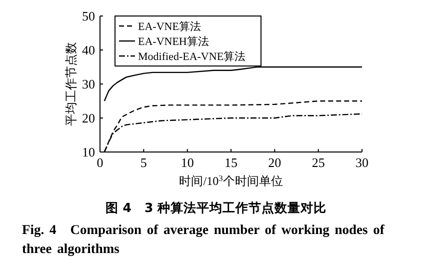 The height and width of the screenshot is (269, 433). Describe the element at coordinates (173, 41) in the screenshot. I see `legend-label: EA-VNEH算法` at that location.